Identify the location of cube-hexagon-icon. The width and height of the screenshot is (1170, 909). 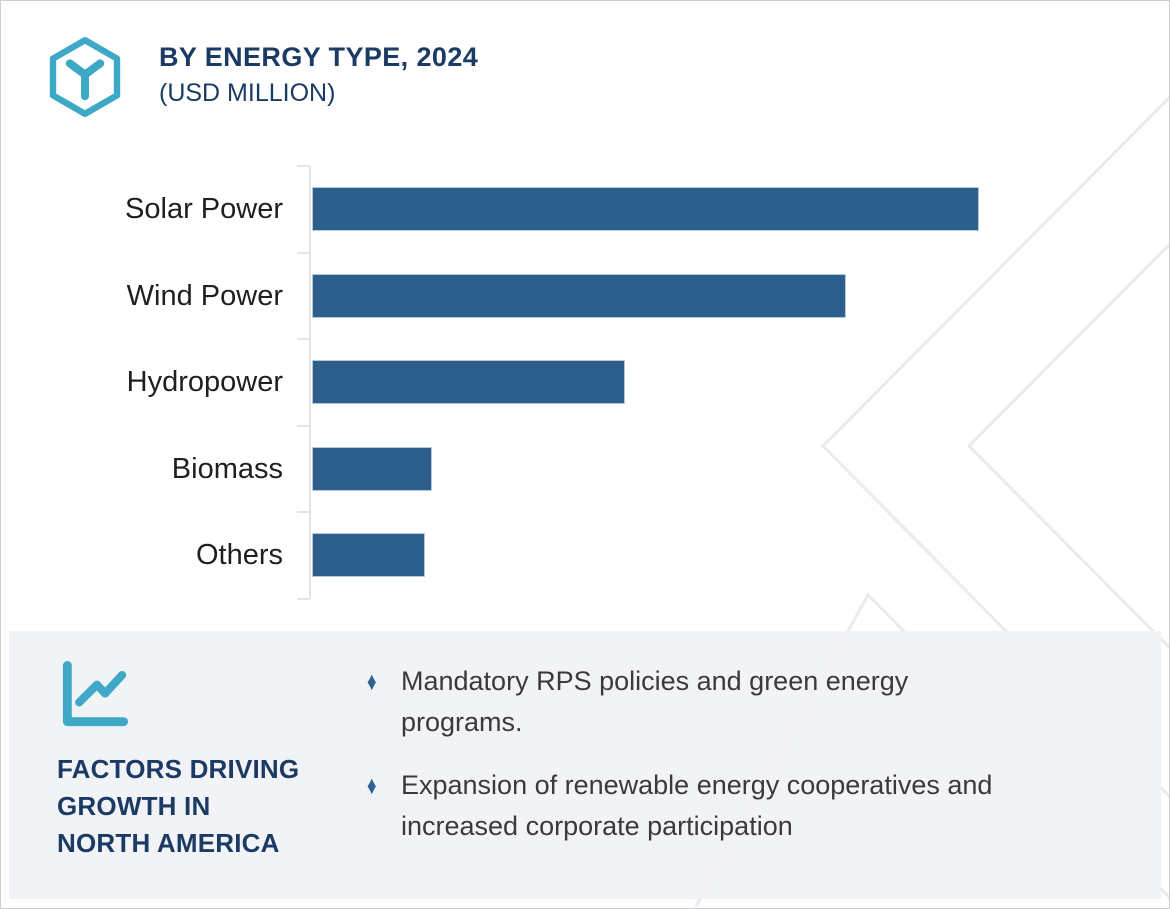
(85, 77).